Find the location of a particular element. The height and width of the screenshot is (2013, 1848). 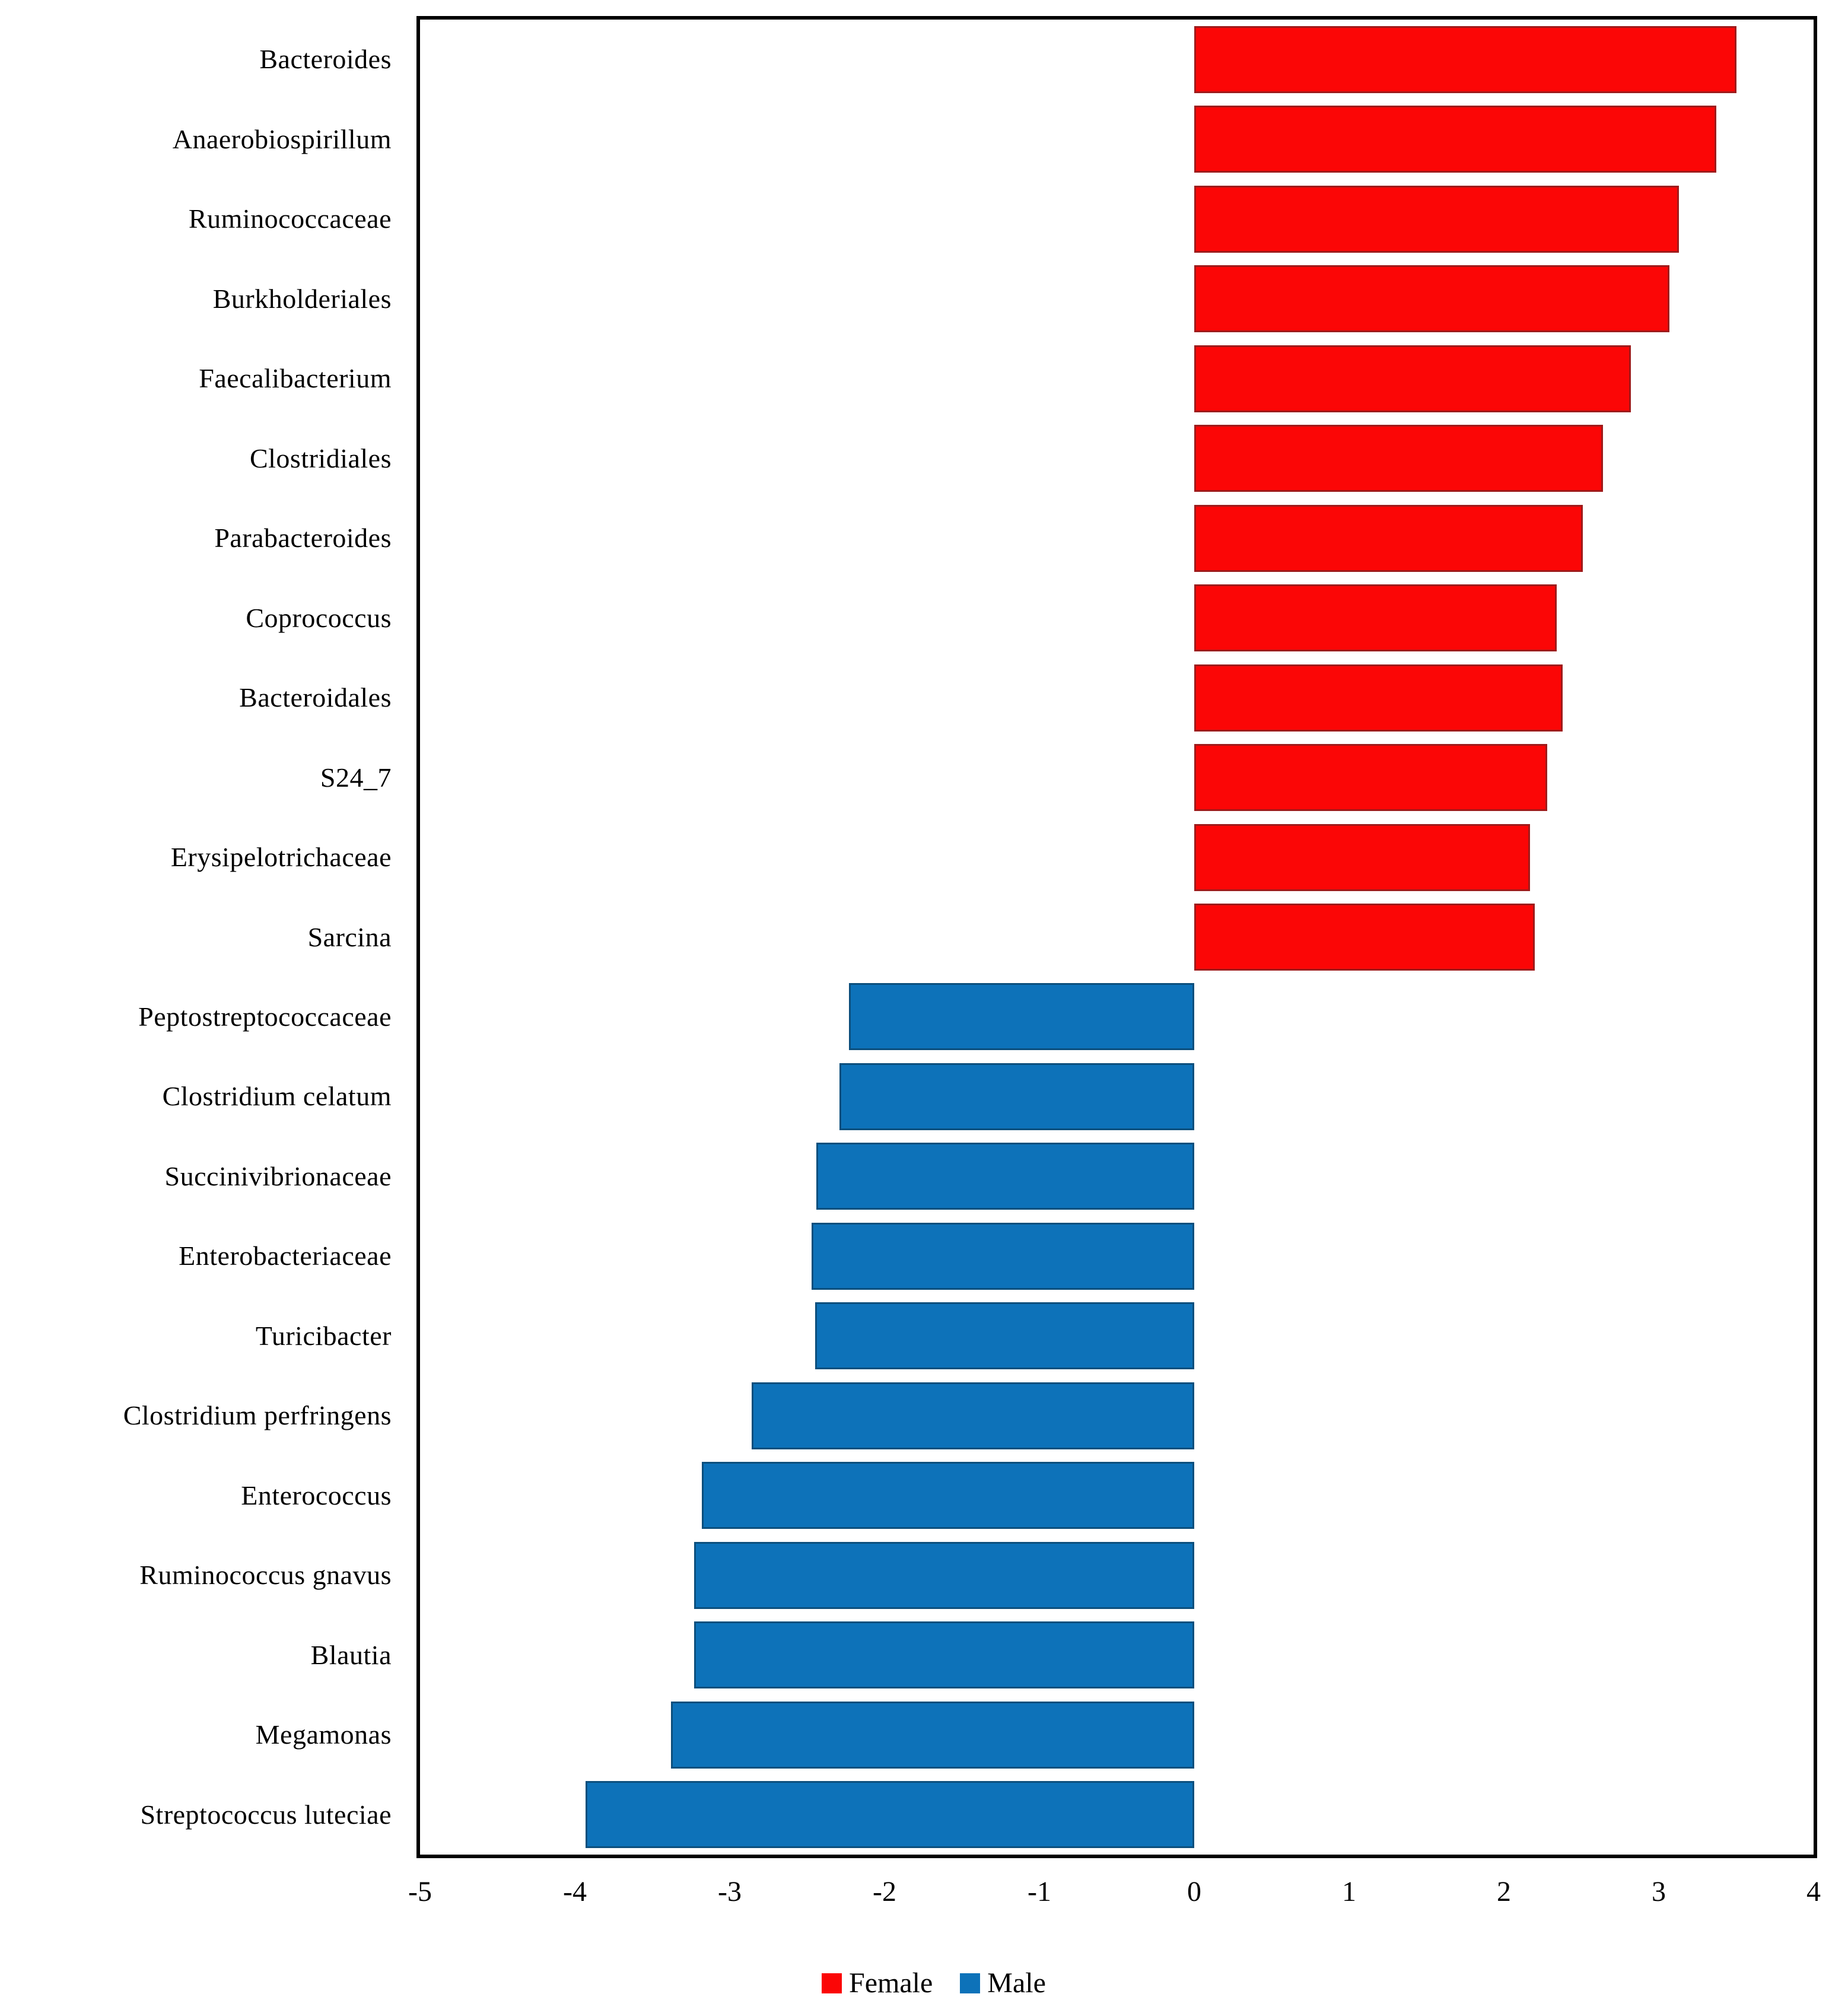

bar-clostridium-celatum is located at coordinates (1016, 1096).